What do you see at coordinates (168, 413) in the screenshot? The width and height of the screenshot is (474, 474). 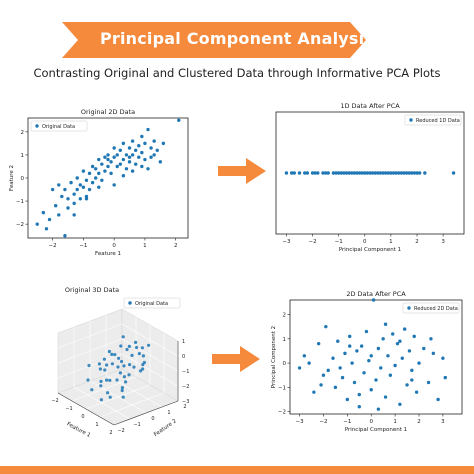 I see `y-tick-label: 1` at bounding box center [168, 413].